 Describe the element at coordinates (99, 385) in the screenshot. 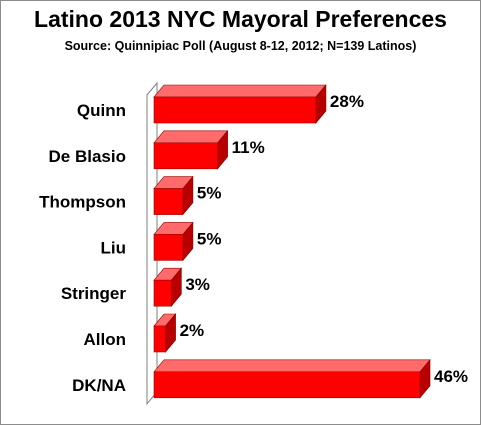

I see `category-label-dk-na: DK/NA` at that location.